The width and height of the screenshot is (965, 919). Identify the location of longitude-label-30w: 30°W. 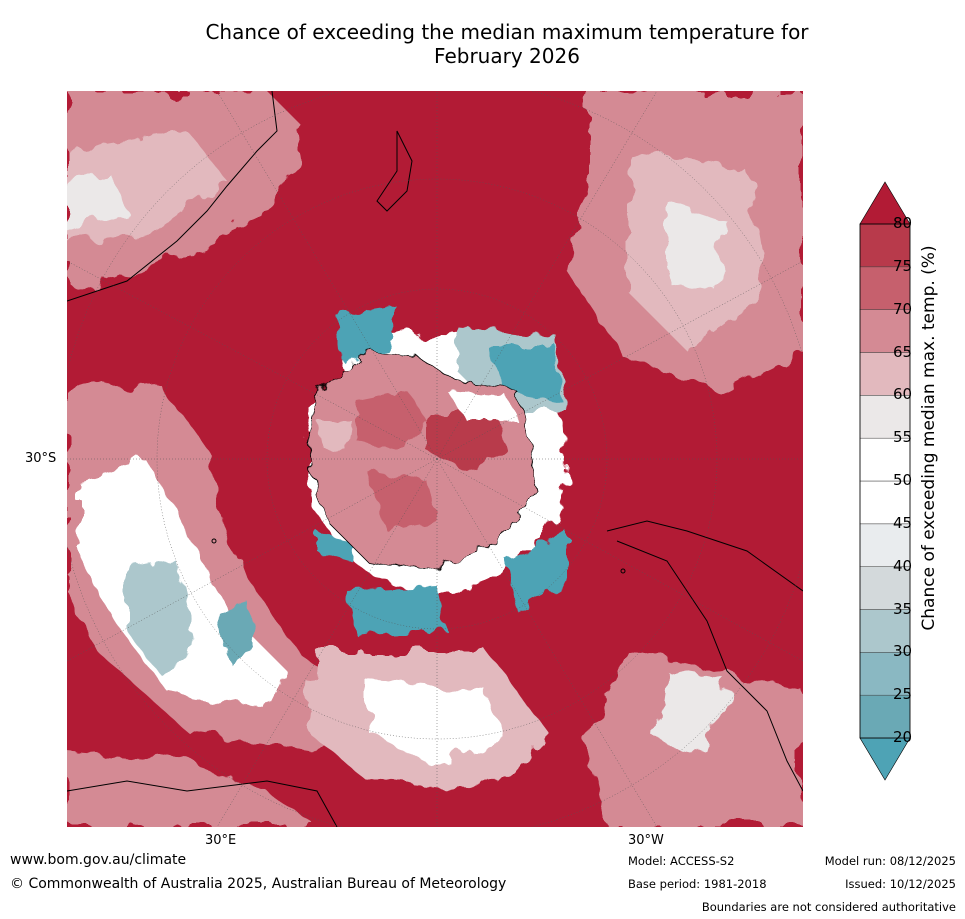
(646, 840).